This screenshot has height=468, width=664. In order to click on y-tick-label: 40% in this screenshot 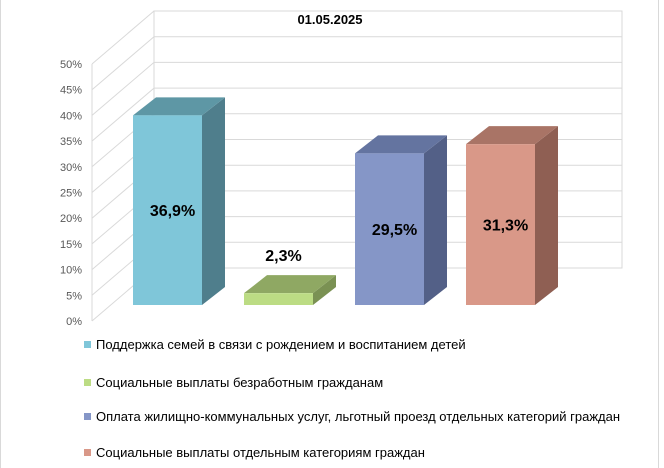, I will do `click(71, 116)`.